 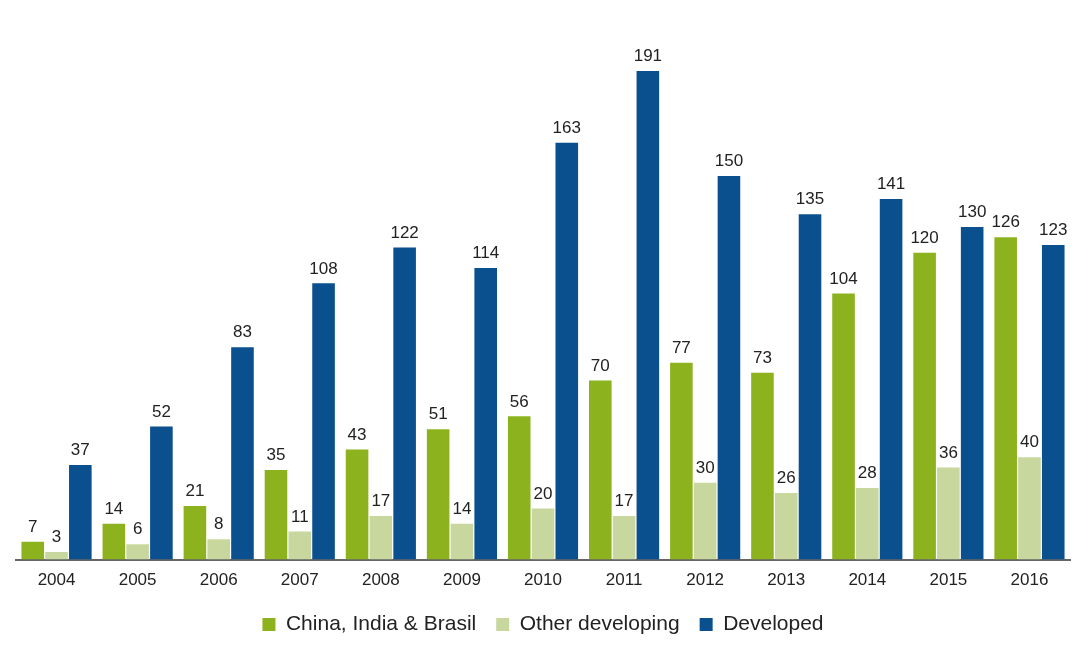 What do you see at coordinates (1053, 230) in the screenshot?
I see `data-label: 123` at bounding box center [1053, 230].